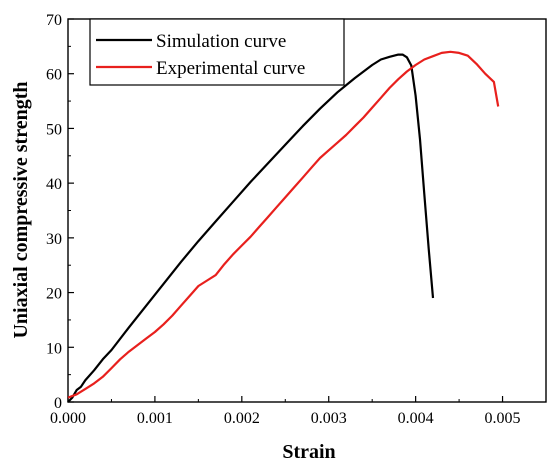 The width and height of the screenshot is (550, 466). Describe the element at coordinates (21, 209) in the screenshot. I see `y-axis-title: Uniaxial compressive strength` at that location.